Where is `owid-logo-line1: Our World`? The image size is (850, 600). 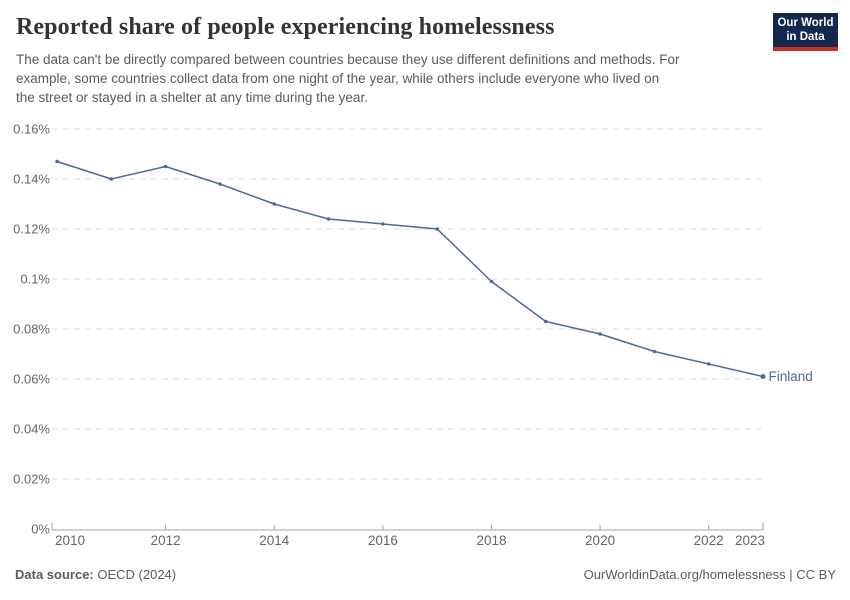 owid-logo-line1: Our World is located at coordinates (805, 22).